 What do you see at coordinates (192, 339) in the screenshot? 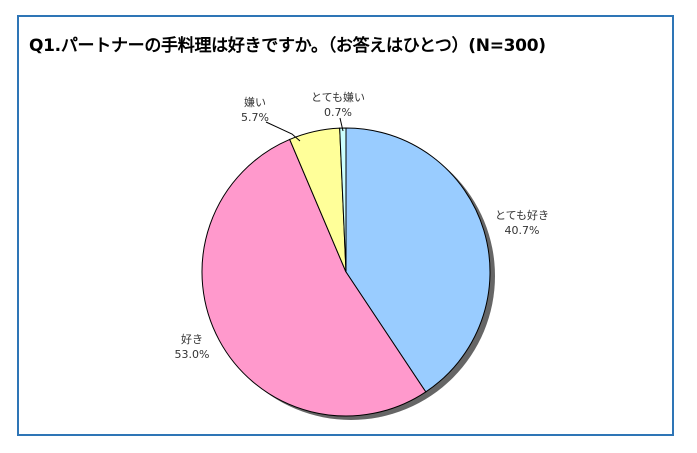
I see `slice-label-name-2: 好き` at bounding box center [192, 339].